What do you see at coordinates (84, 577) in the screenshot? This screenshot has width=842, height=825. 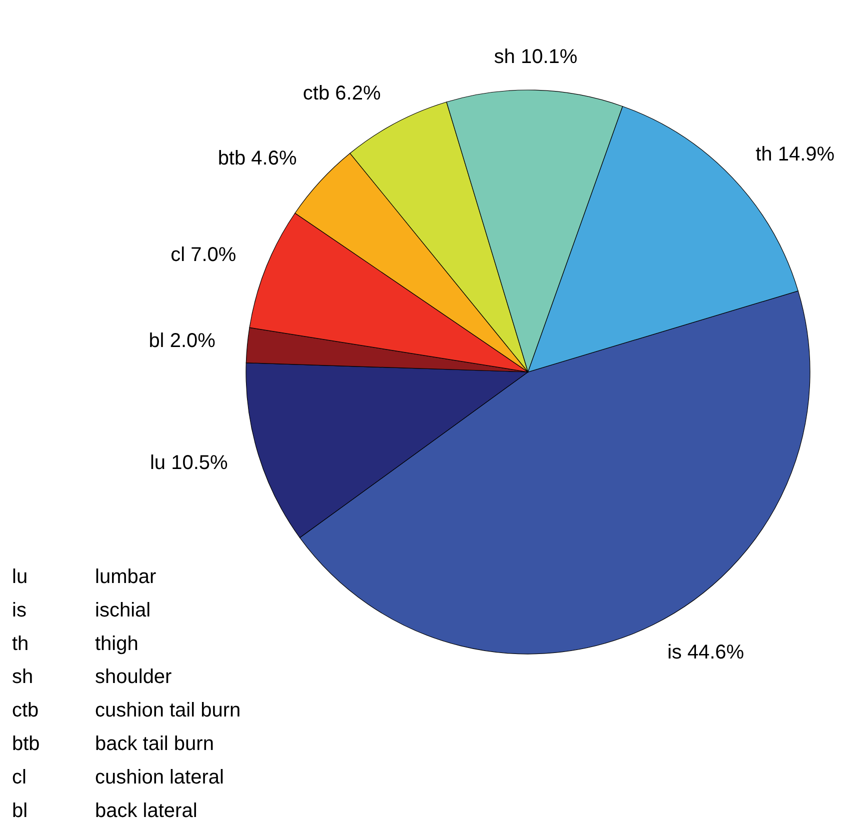 I see `text: lu lumbar` at bounding box center [84, 577].